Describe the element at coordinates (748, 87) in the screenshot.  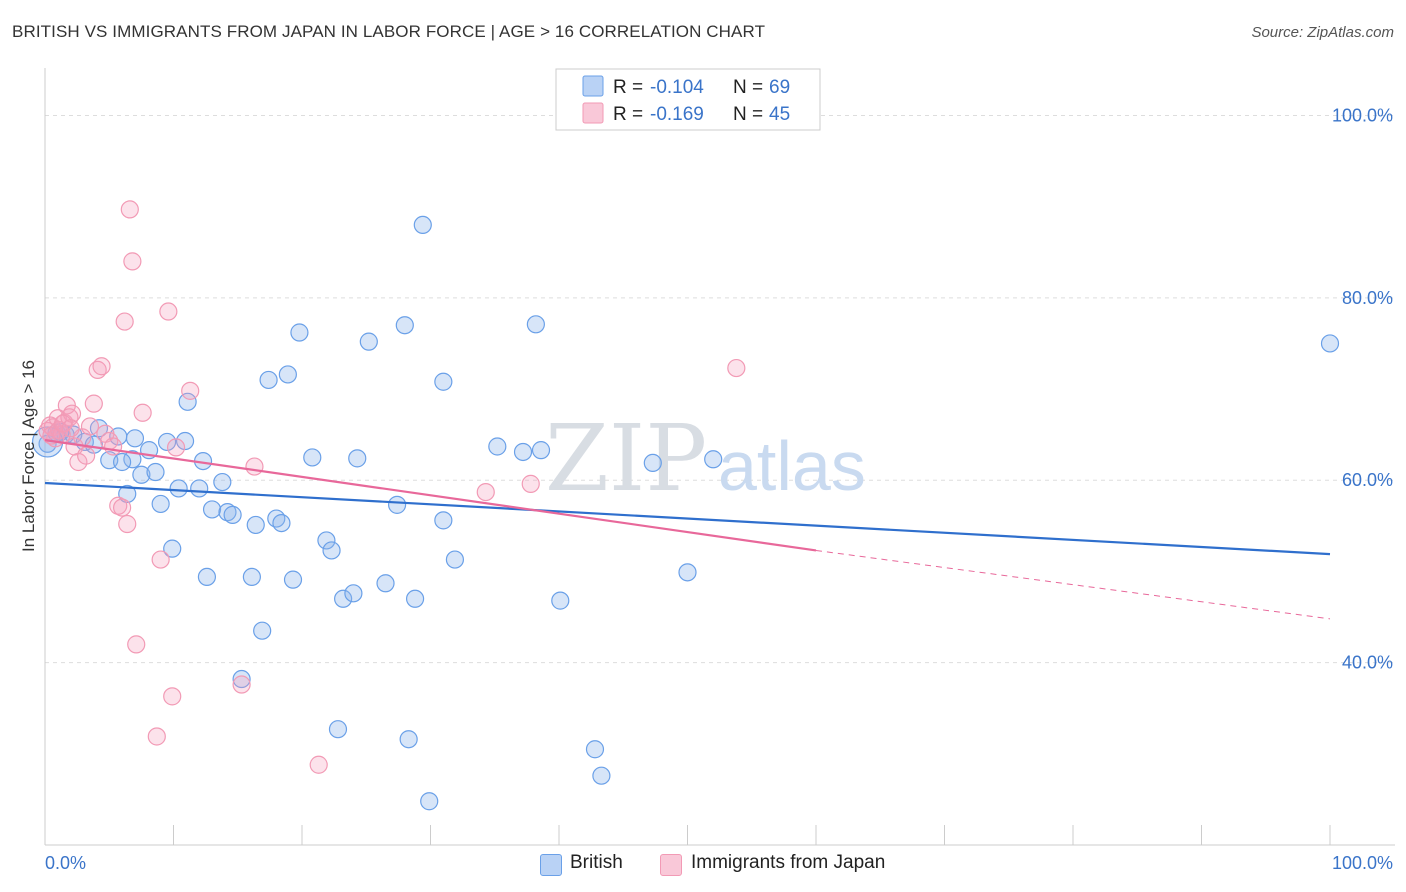
I see `legend-n-label-british: N =` at that location.